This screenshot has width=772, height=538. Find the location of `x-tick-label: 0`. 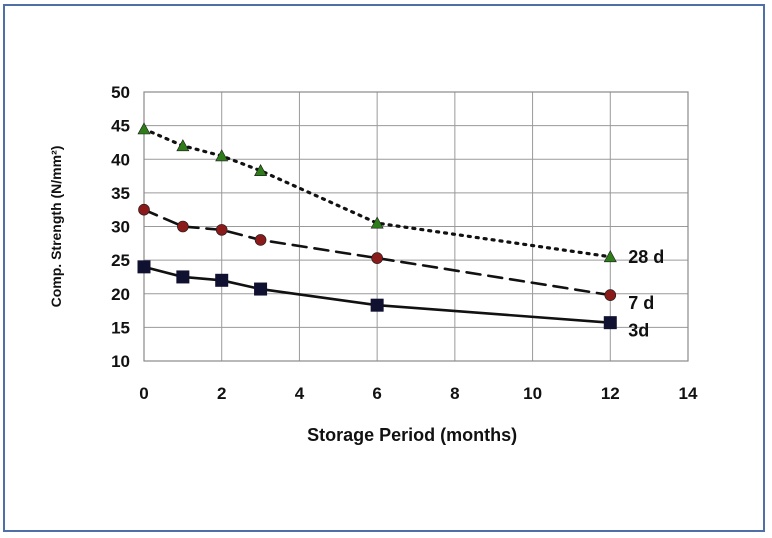

x-tick-label: 0 is located at coordinates (143, 393).